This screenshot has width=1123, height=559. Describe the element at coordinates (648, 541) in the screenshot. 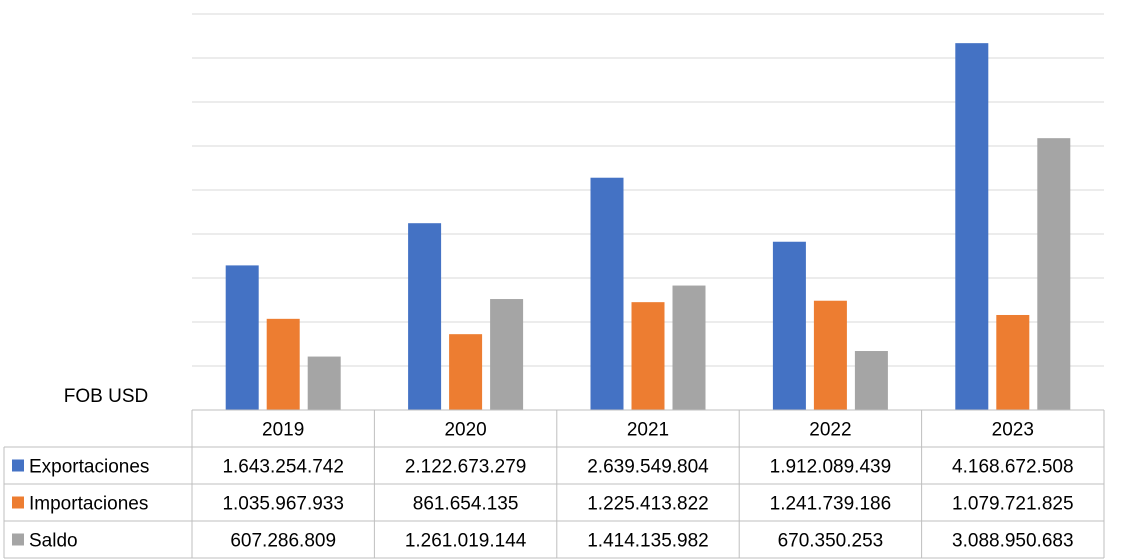

I see `data-label: 1.414.135.982` at that location.